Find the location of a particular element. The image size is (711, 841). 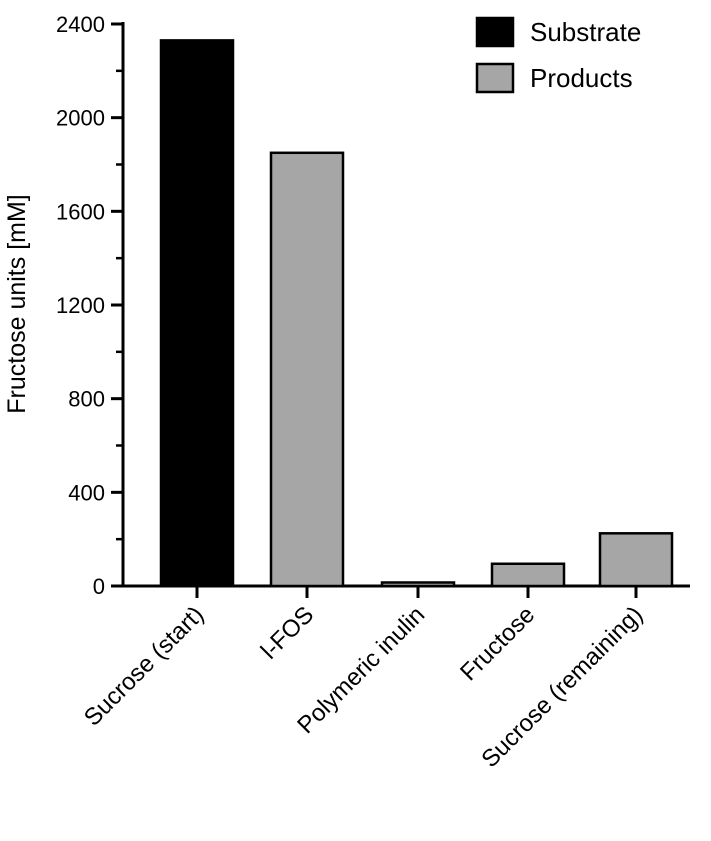

y-tick-label: 1600 is located at coordinates (80, 211).